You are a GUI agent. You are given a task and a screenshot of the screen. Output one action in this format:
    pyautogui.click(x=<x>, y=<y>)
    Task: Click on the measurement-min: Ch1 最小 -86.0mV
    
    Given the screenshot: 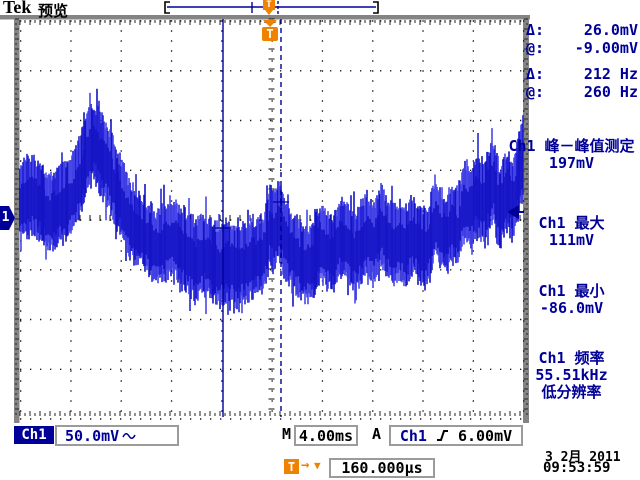 What is the action you would take?
    pyautogui.click(x=571, y=300)
    